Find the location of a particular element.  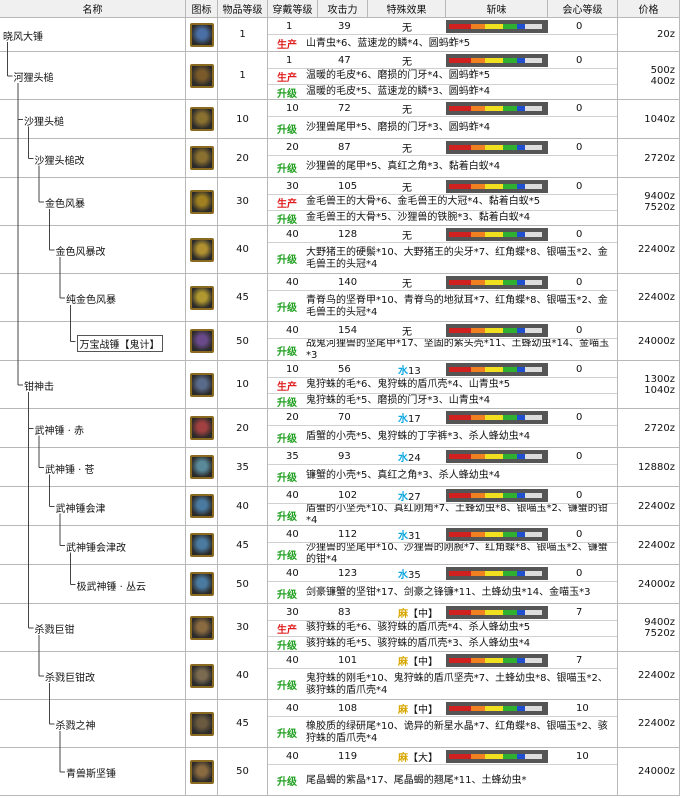

stats-line: 1 47 无 0 is located at coordinates (442, 60).